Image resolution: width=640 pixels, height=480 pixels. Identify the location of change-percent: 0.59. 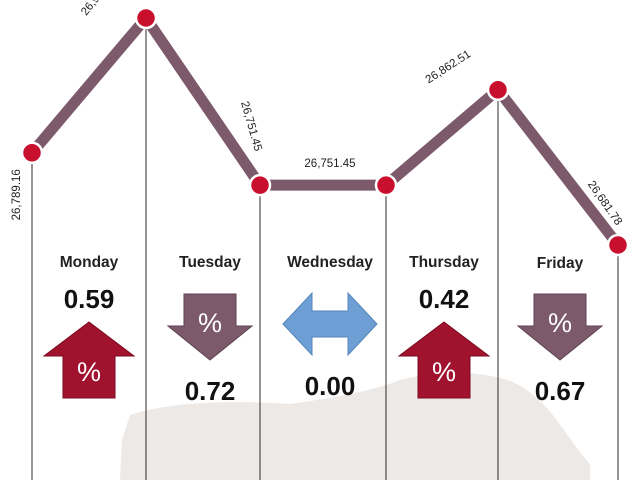
(89, 299).